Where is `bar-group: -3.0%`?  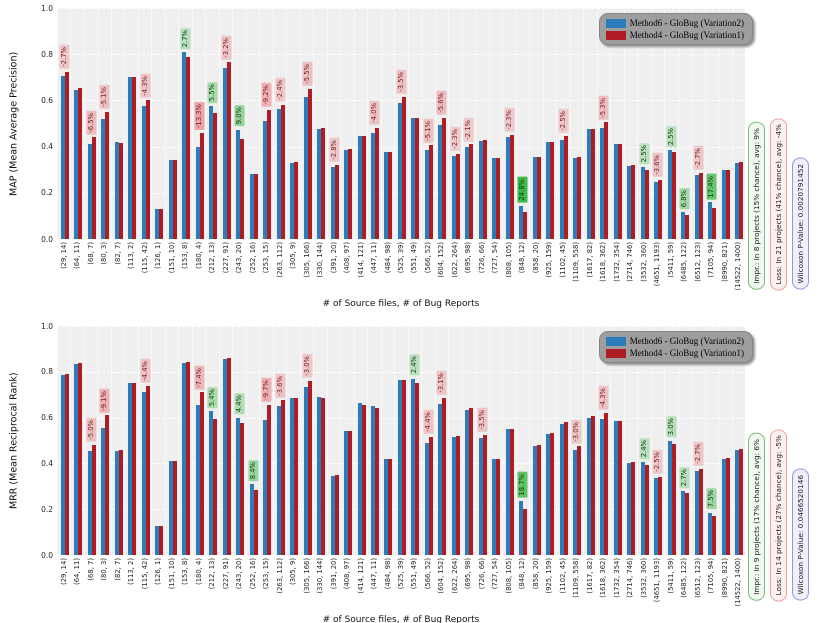 bar-group: -3.0% is located at coordinates (306, 440).